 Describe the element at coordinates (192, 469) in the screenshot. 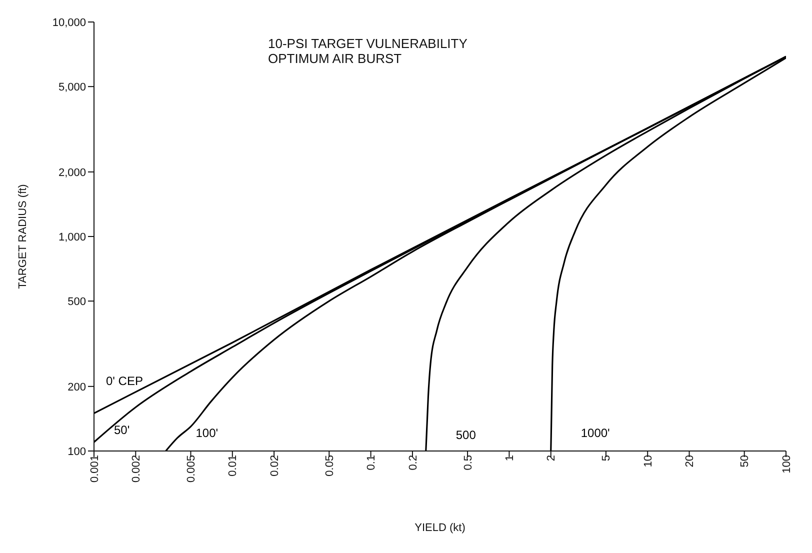

I see `x-tick-label: 0.005` at that location.